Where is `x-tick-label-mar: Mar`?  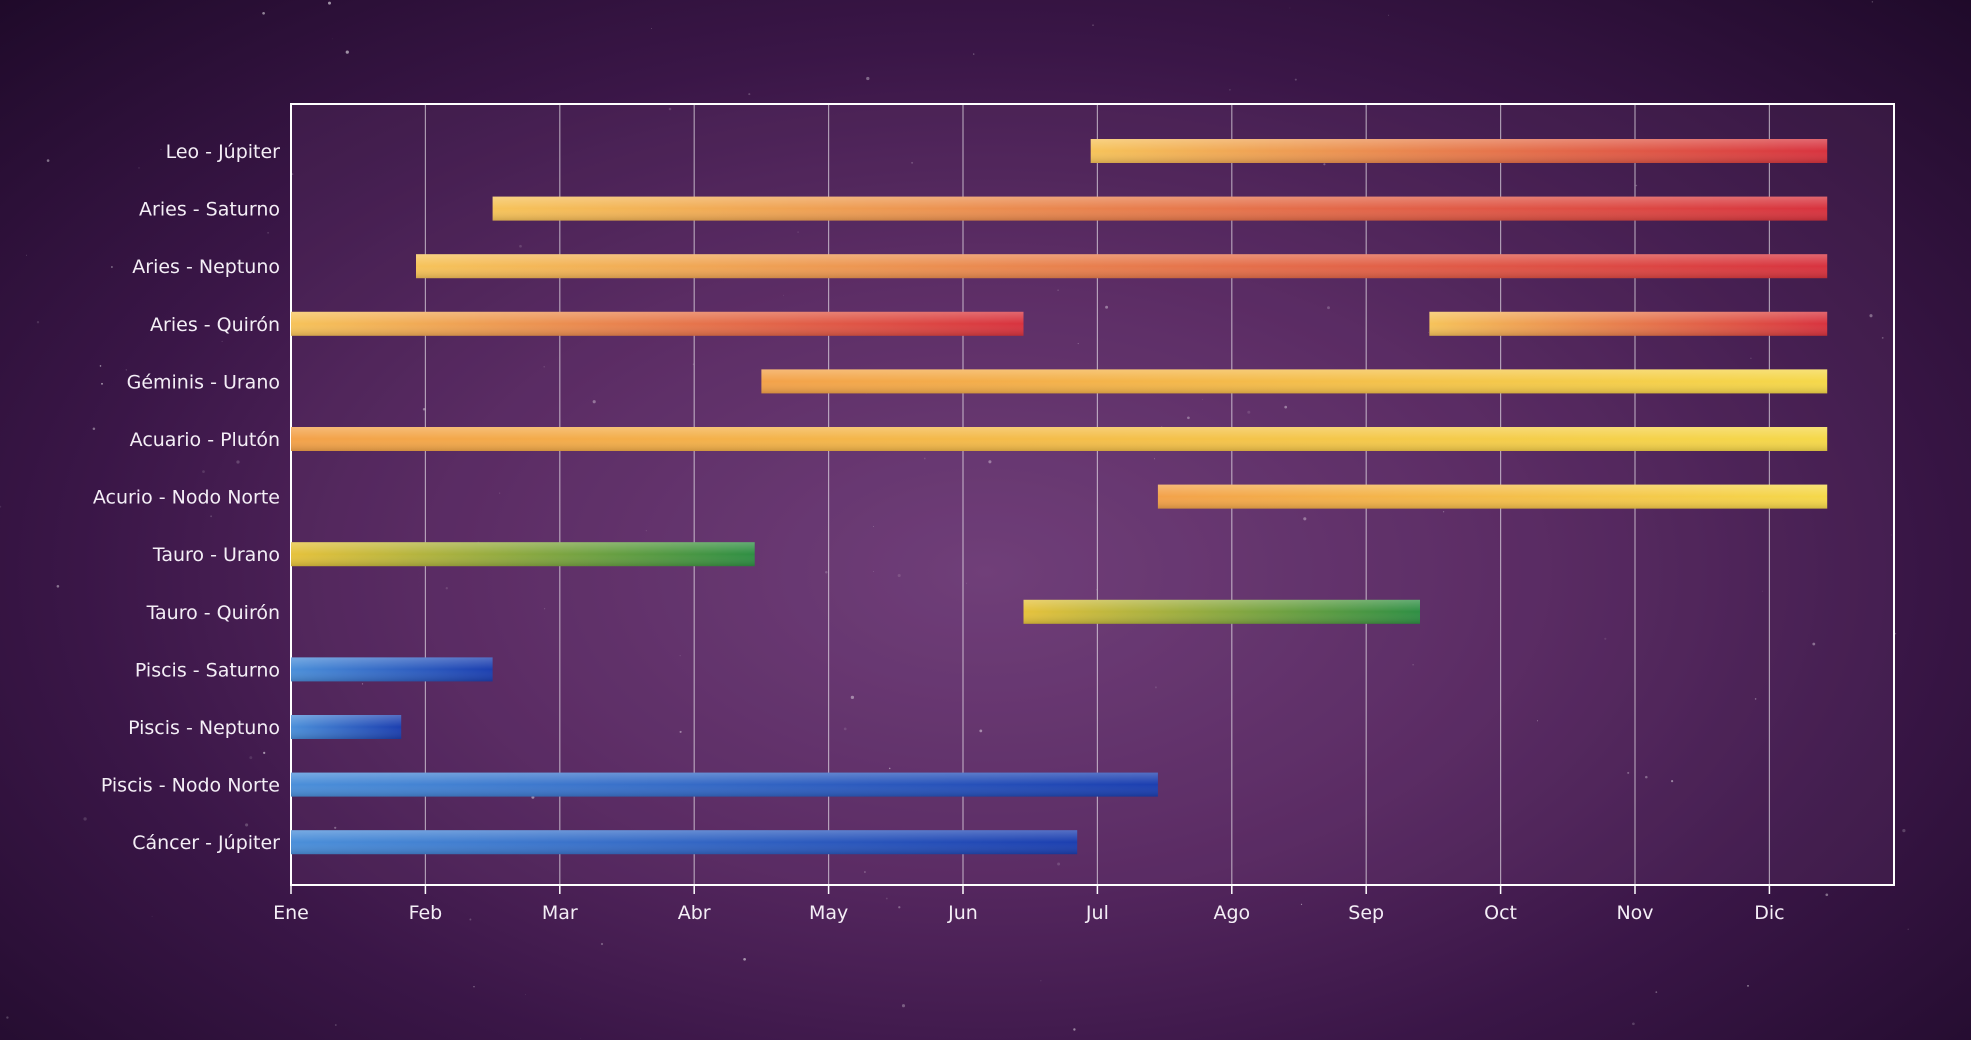 x-tick-label-mar: Mar is located at coordinates (560, 913).